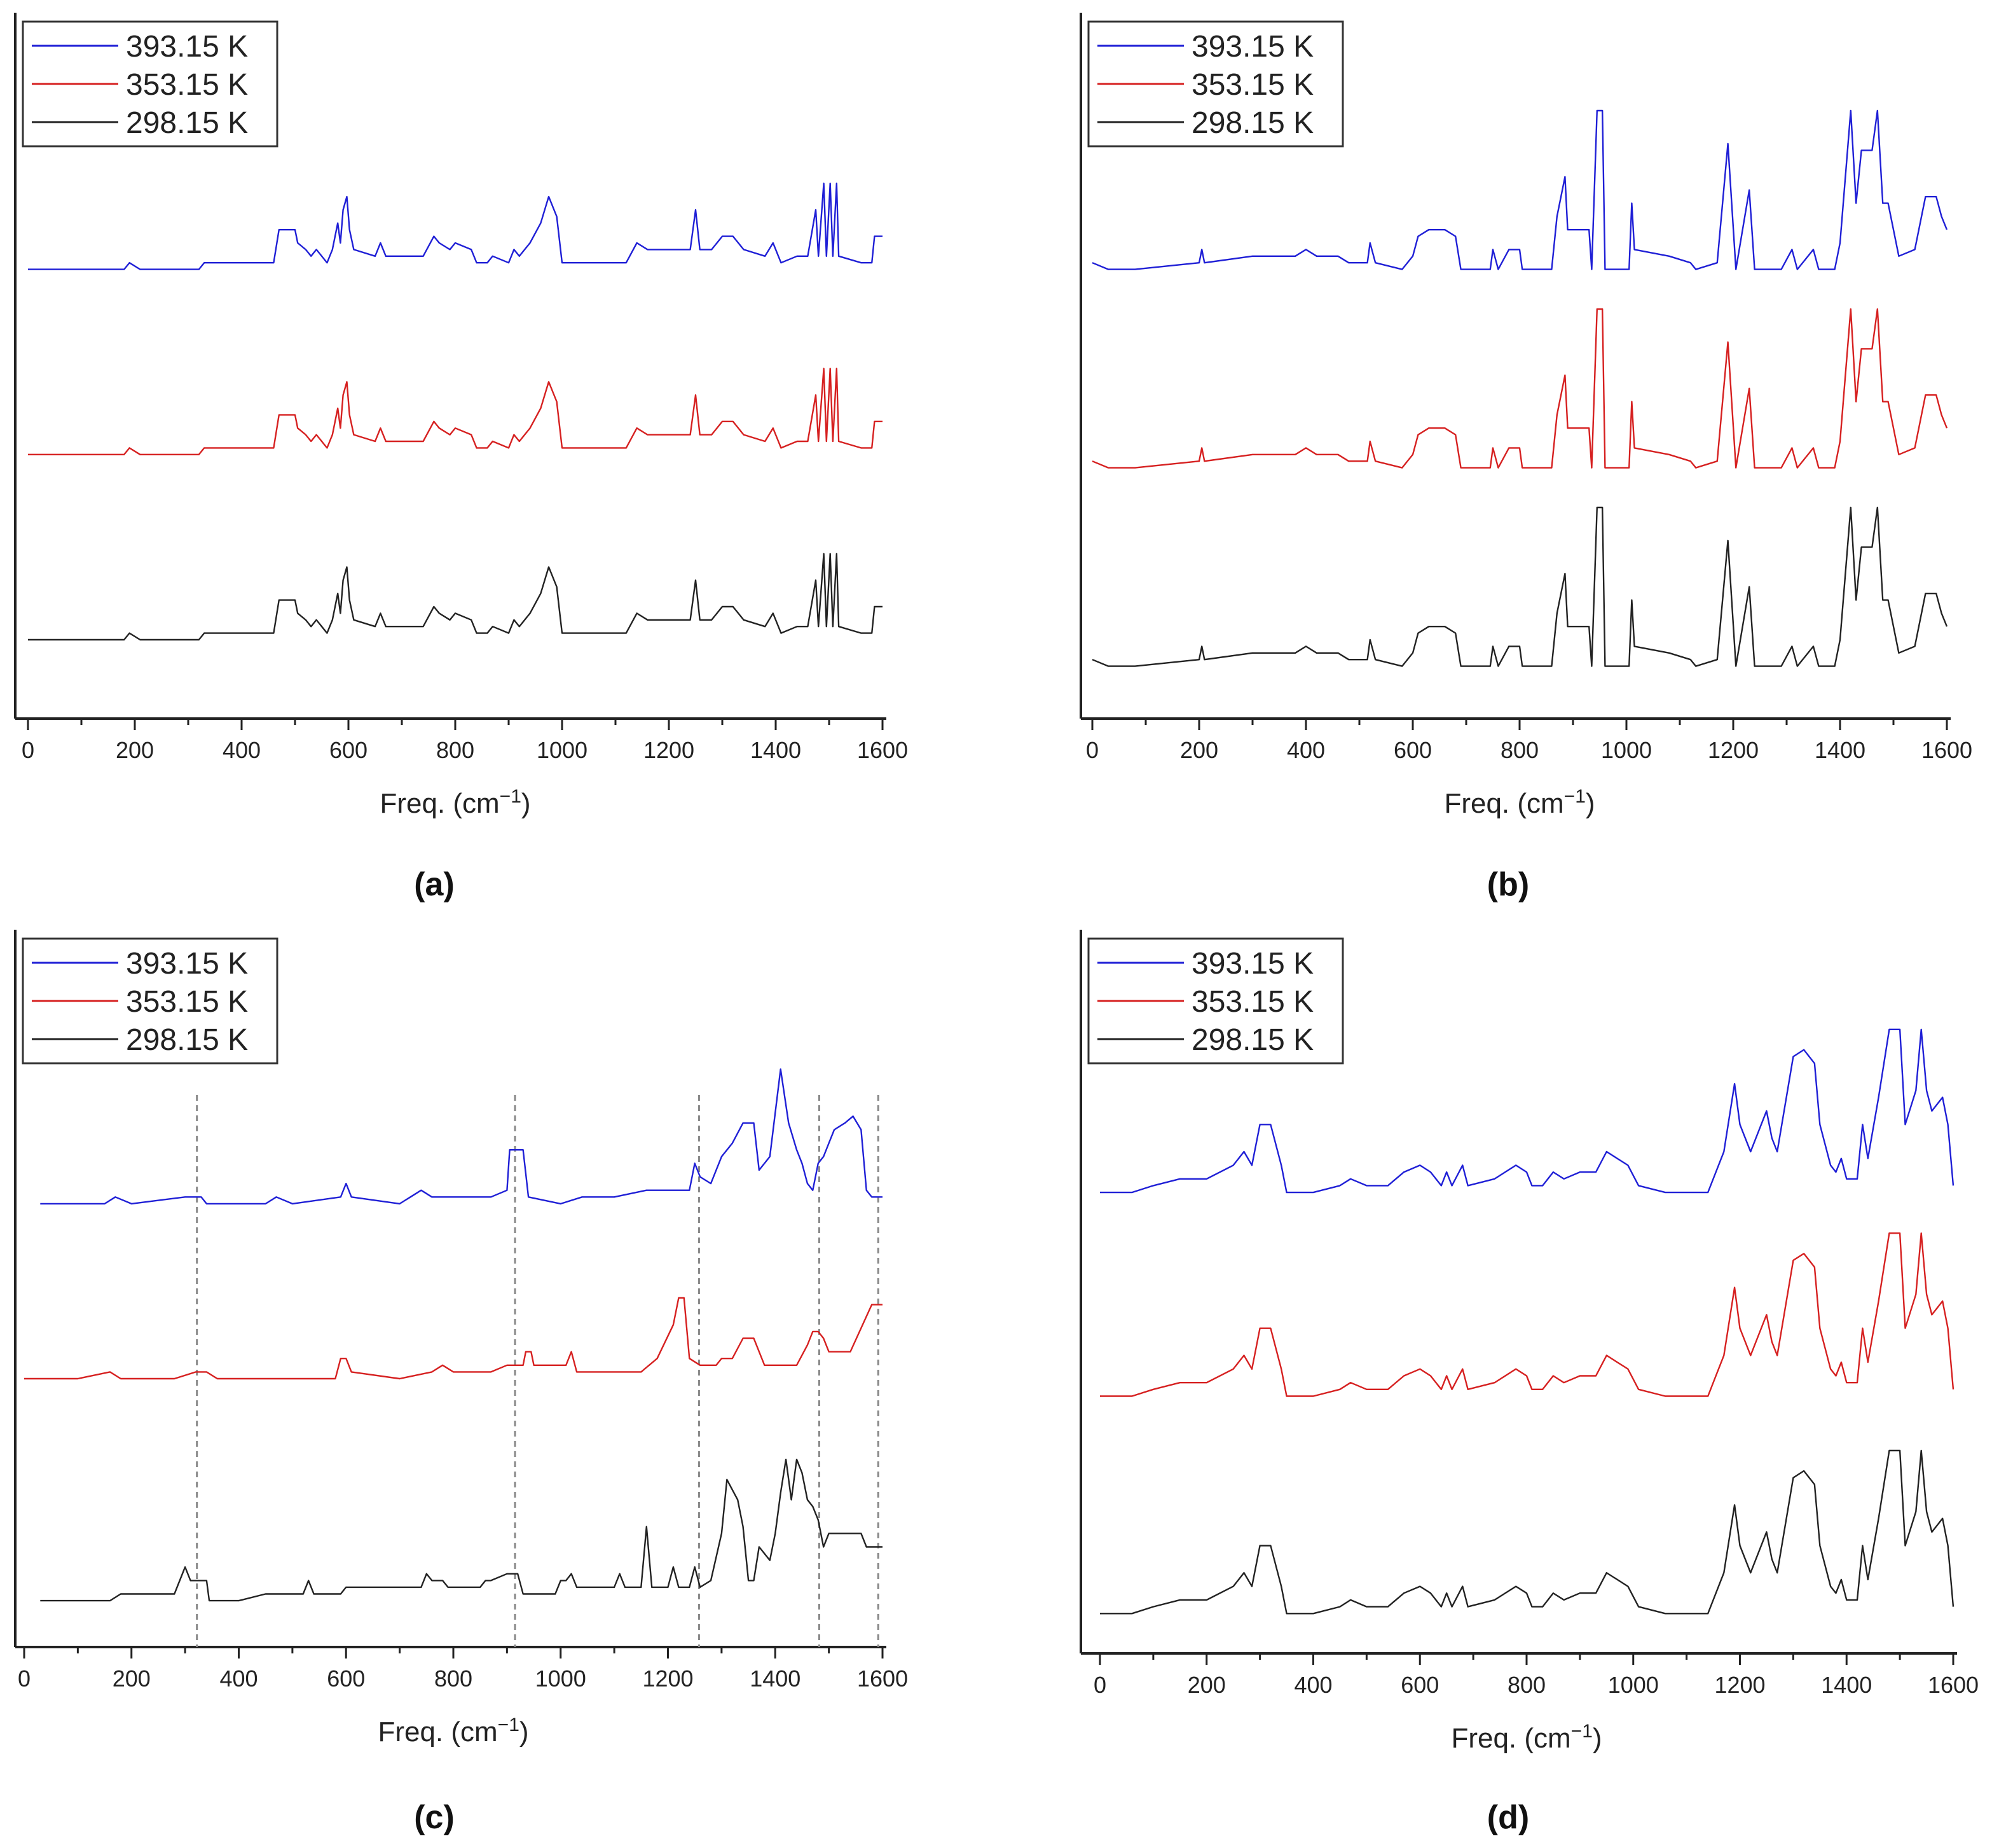 This screenshot has height=1848, width=1999. I want to click on panel-label-a: (a), so click(435, 884).